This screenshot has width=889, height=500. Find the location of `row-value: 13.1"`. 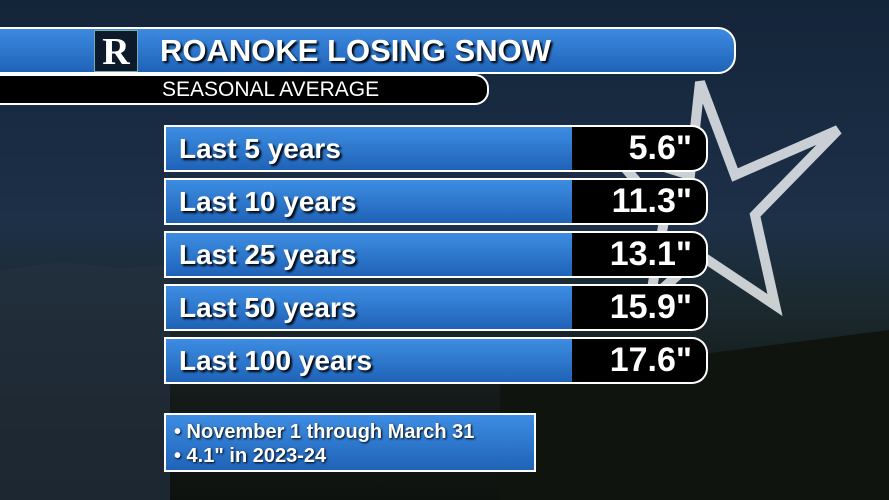

row-value: 13.1" is located at coordinates (640, 254).